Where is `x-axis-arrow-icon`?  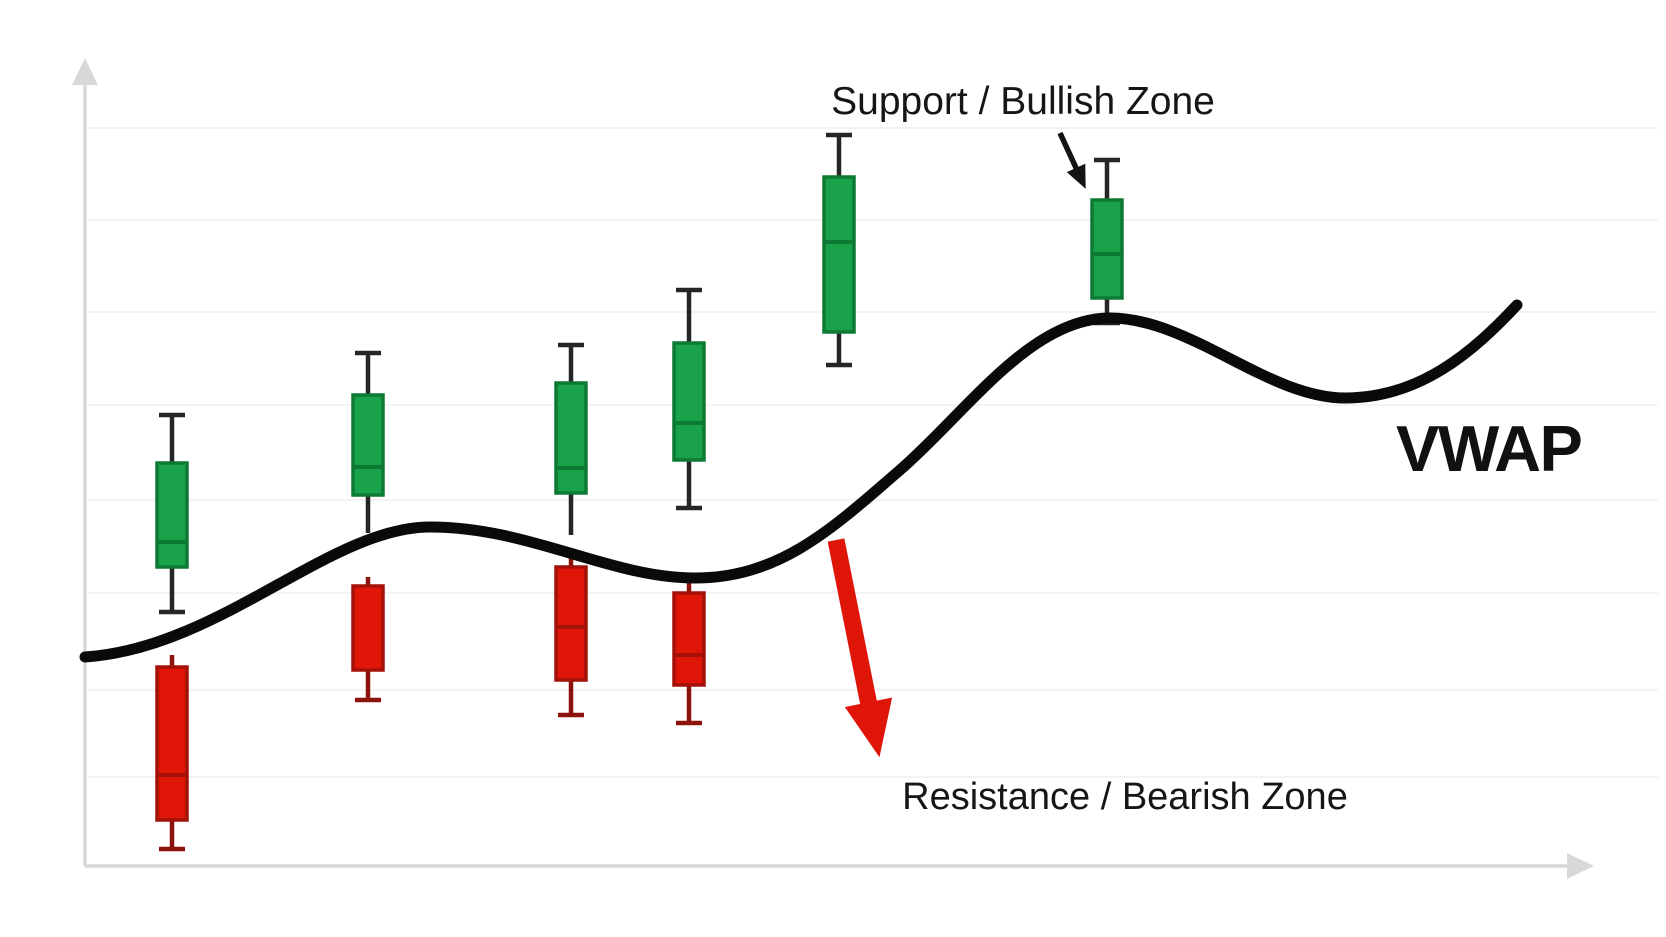
x-axis-arrow-icon is located at coordinates (1580, 866).